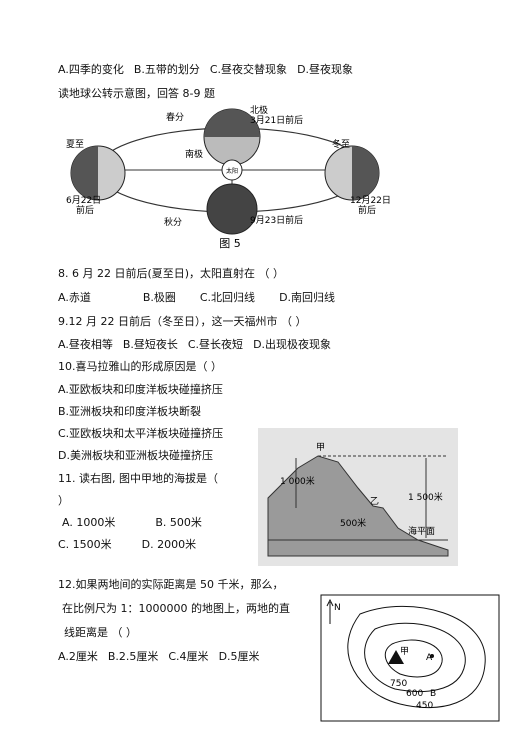 This screenshot has height=729, width=516. Describe the element at coordinates (132, 544) in the screenshot. I see `options: C. 1500米 D. 2000米` at that location.